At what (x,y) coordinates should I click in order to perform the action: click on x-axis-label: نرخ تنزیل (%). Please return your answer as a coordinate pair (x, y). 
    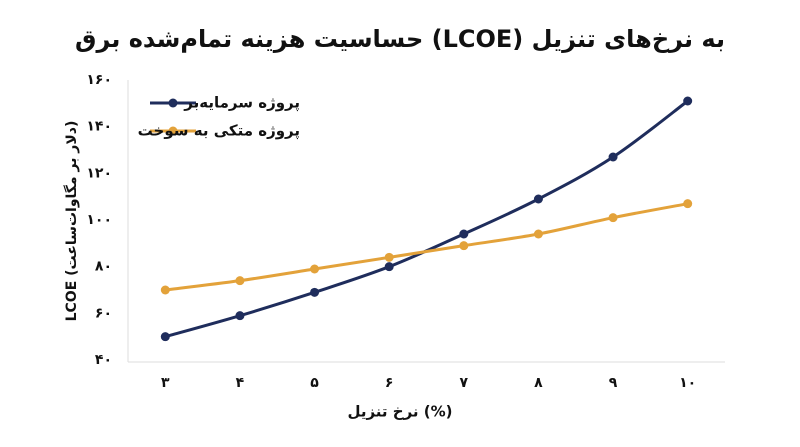
    Looking at the image, I should click on (399, 412).